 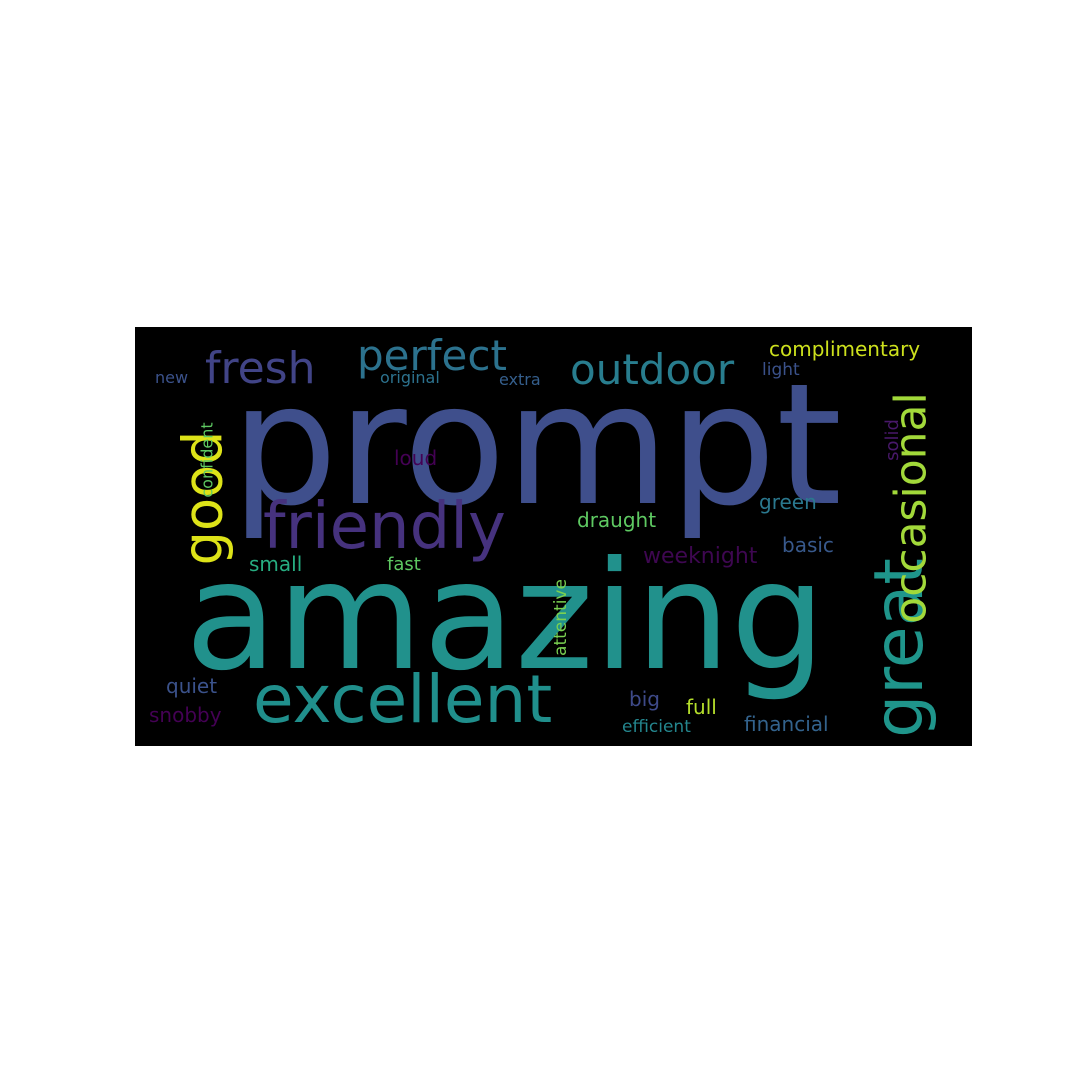 I want to click on word-amazing: amazing, so click(x=505, y=617).